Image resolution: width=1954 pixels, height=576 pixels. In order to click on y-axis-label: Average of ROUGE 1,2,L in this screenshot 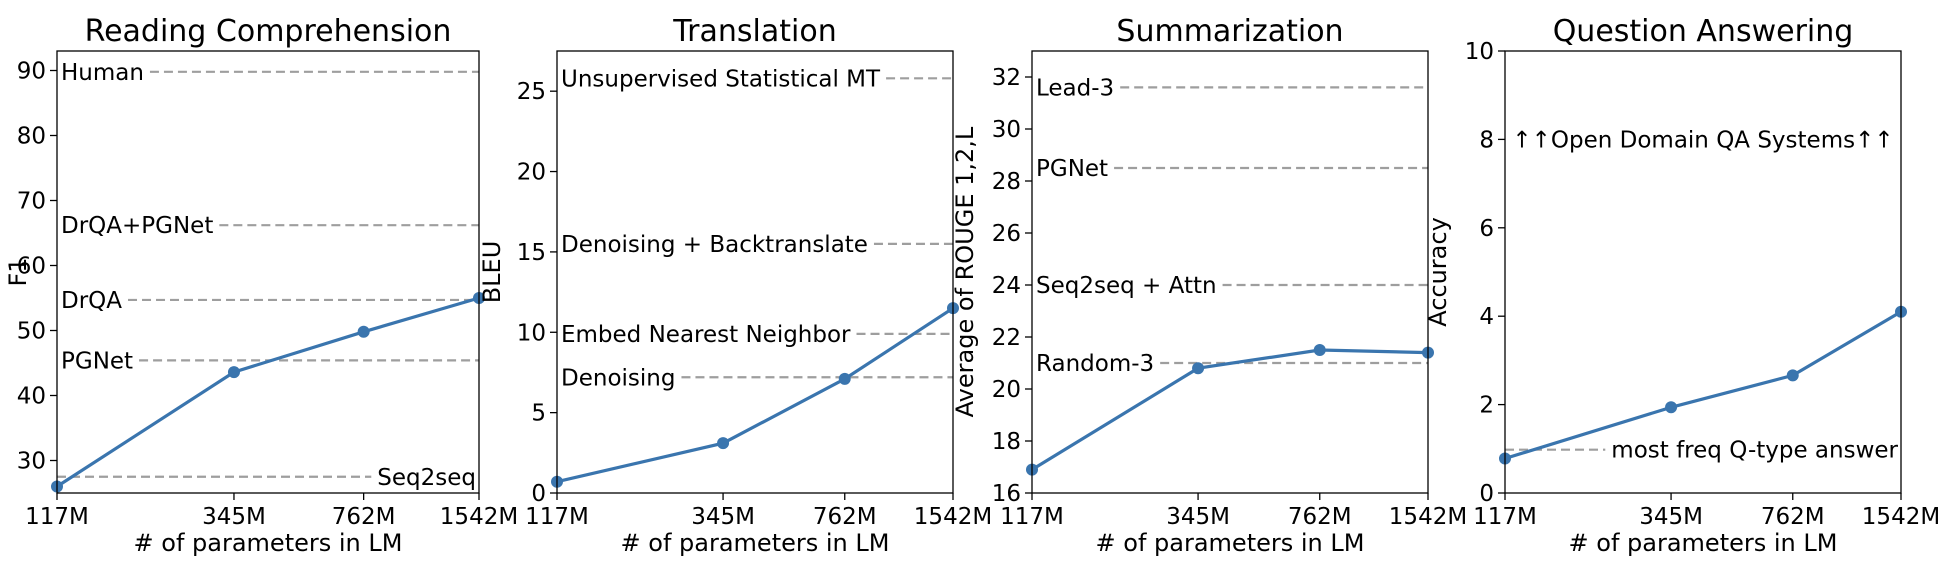, I will do `click(965, 271)`.